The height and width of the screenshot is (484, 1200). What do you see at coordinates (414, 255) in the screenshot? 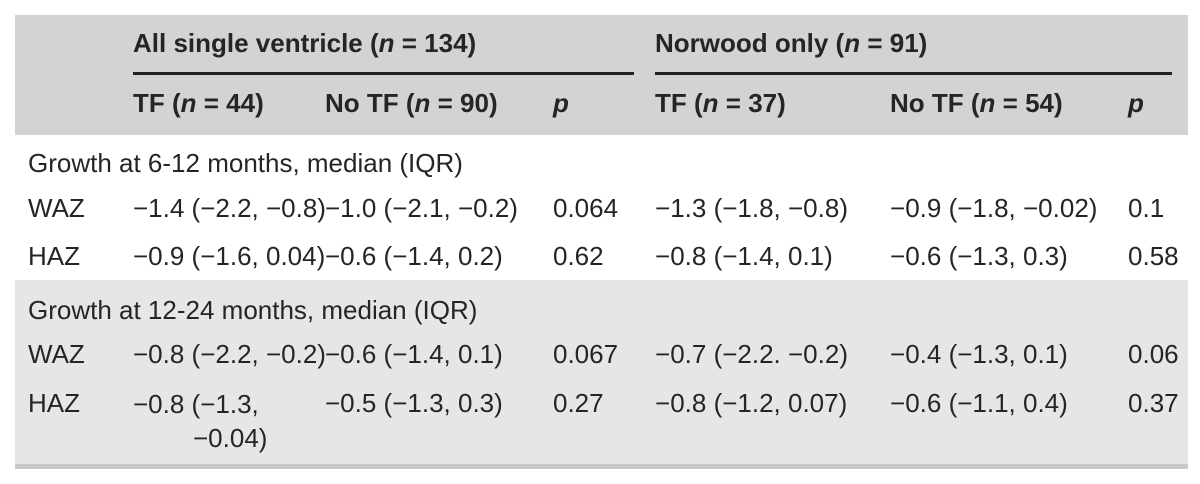
I see `table-cell: −0.6 (−1.4, 0.2)` at bounding box center [414, 255].